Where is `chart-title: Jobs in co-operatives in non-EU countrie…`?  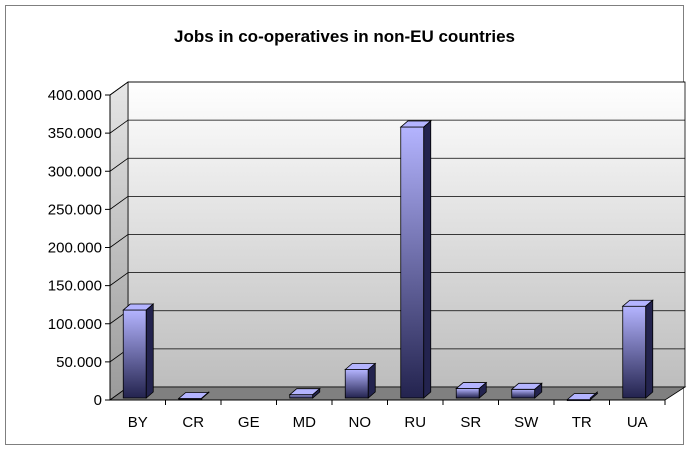 chart-title: Jobs in co-operatives in non-EU countrie… is located at coordinates (344, 36).